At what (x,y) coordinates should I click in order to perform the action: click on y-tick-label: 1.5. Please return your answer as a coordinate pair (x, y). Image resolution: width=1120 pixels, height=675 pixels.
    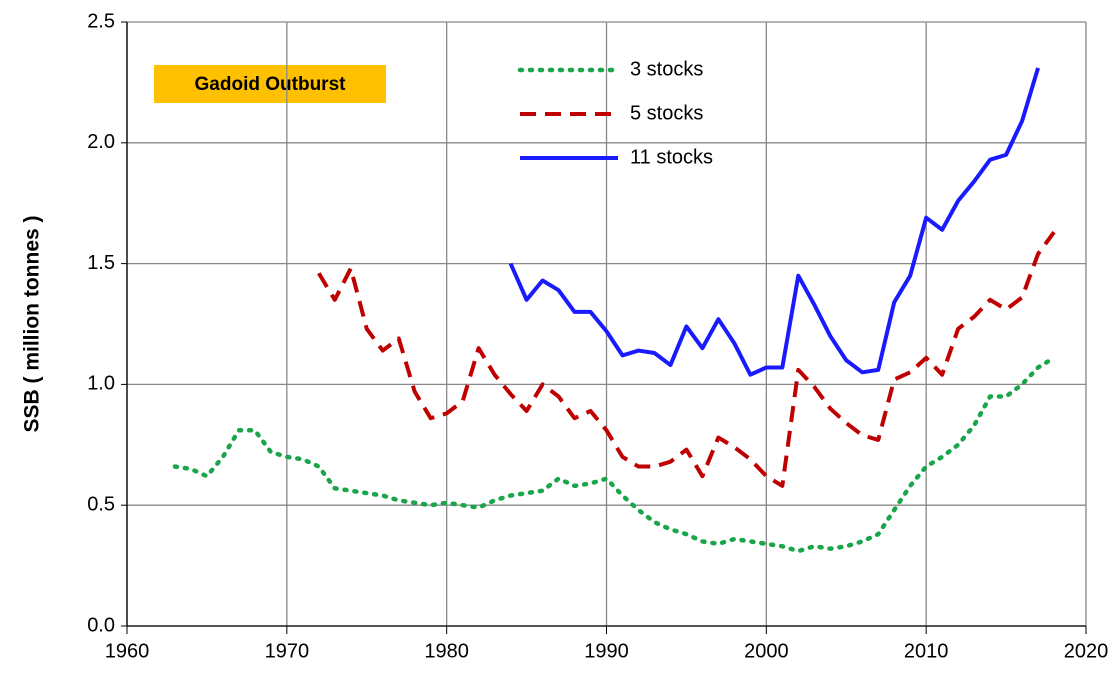
    Looking at the image, I should click on (101, 263).